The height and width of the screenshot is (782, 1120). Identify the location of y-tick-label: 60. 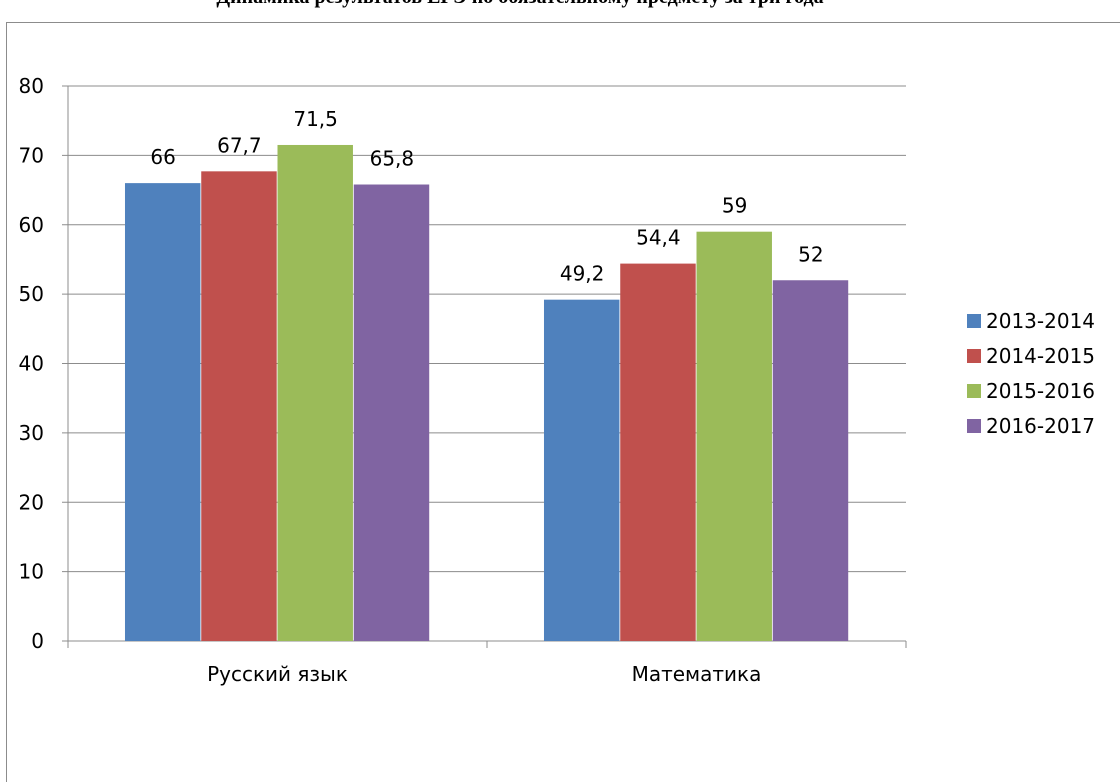
(31, 225).